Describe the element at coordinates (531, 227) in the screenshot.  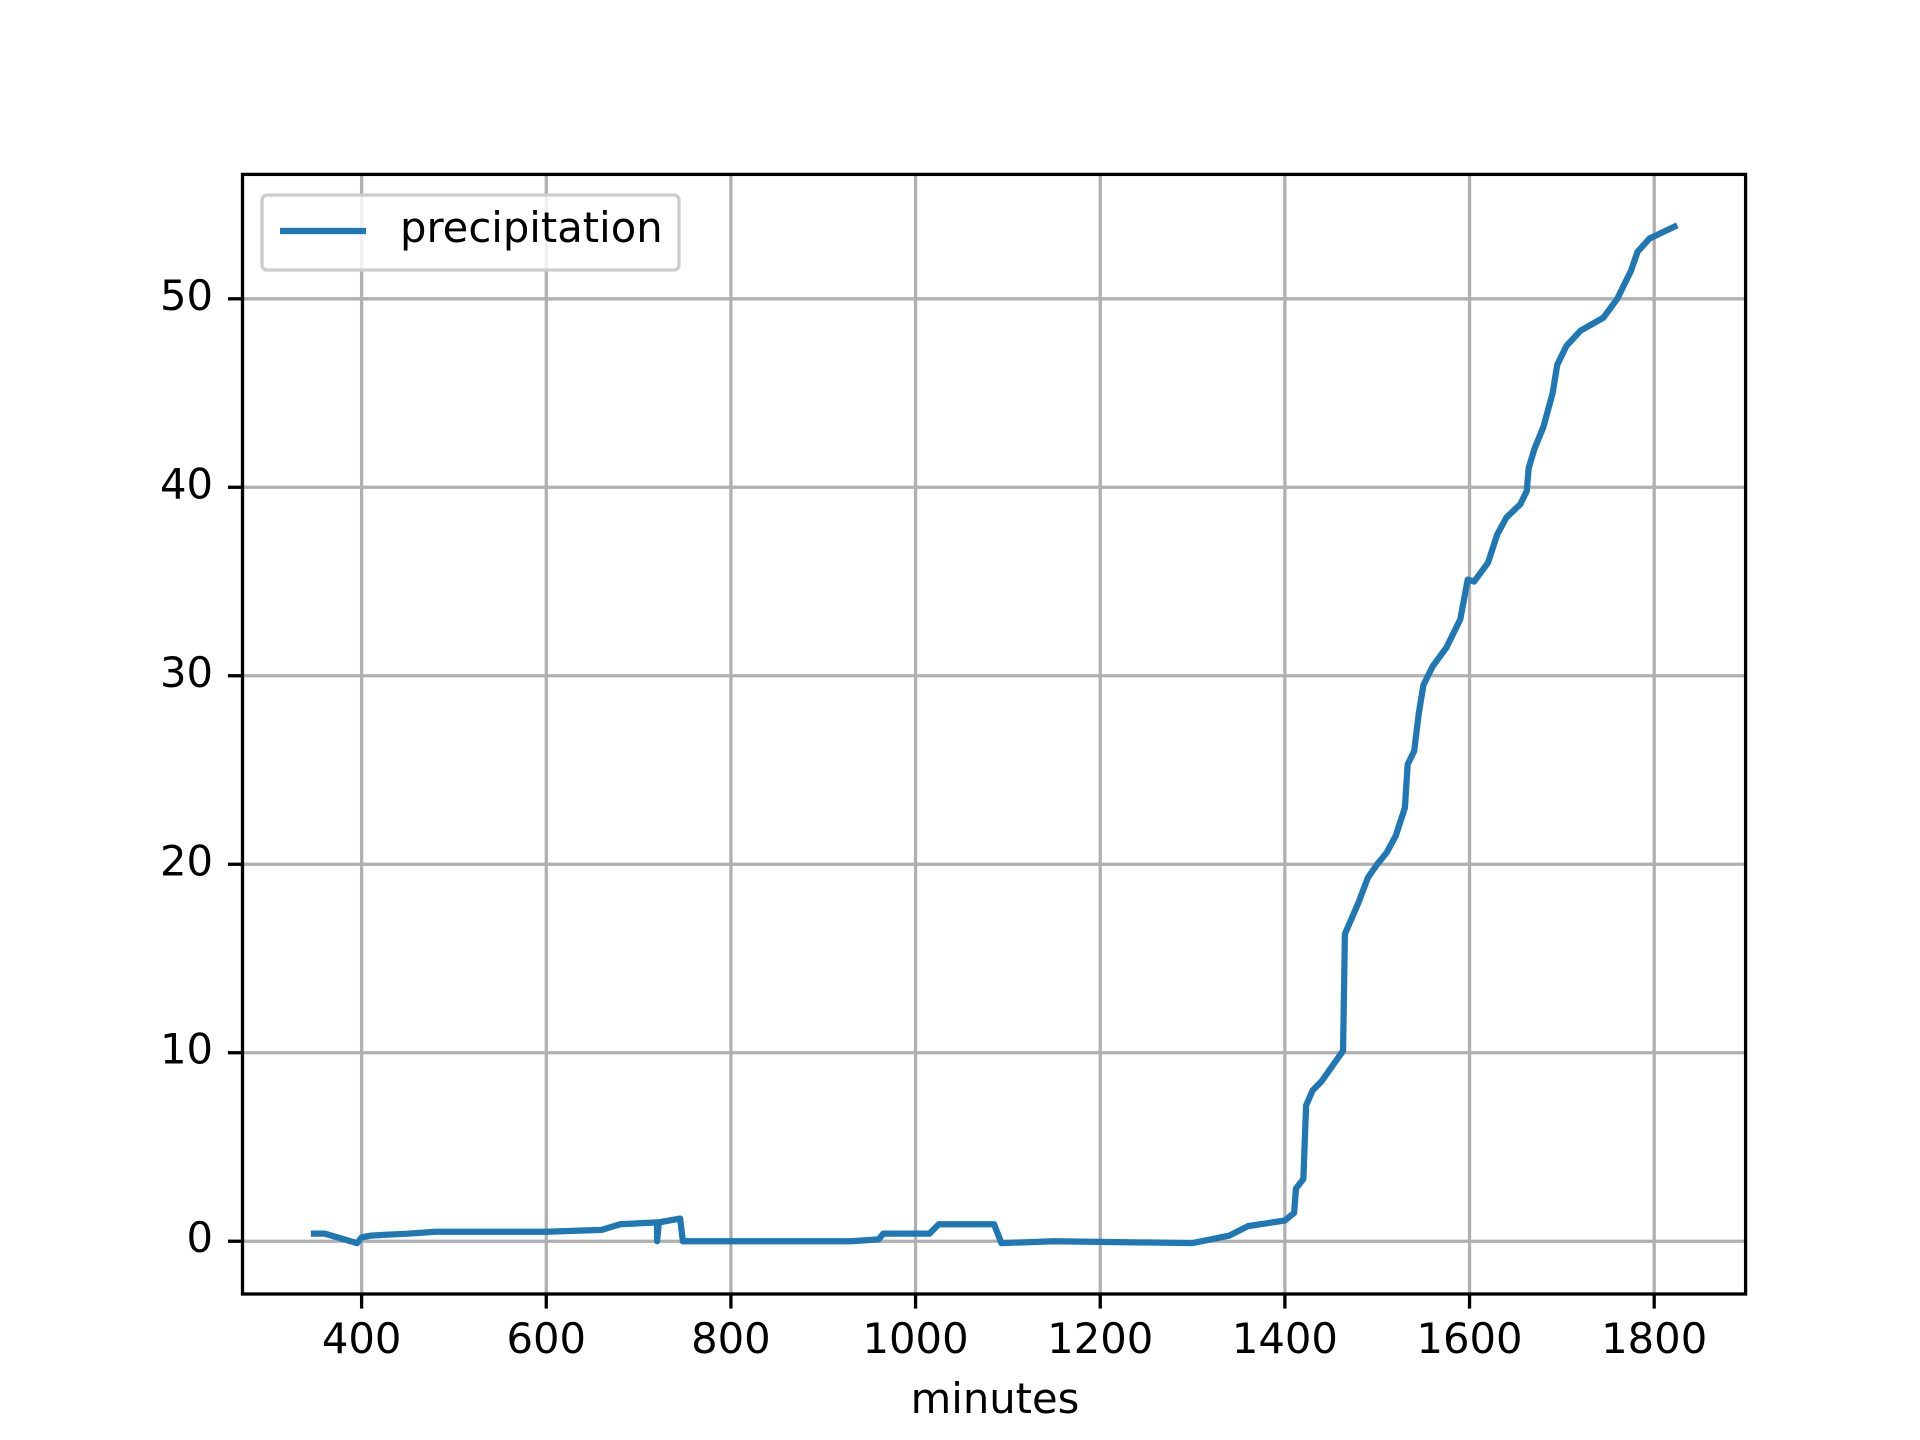
I see `legend-label: precipitation` at that location.